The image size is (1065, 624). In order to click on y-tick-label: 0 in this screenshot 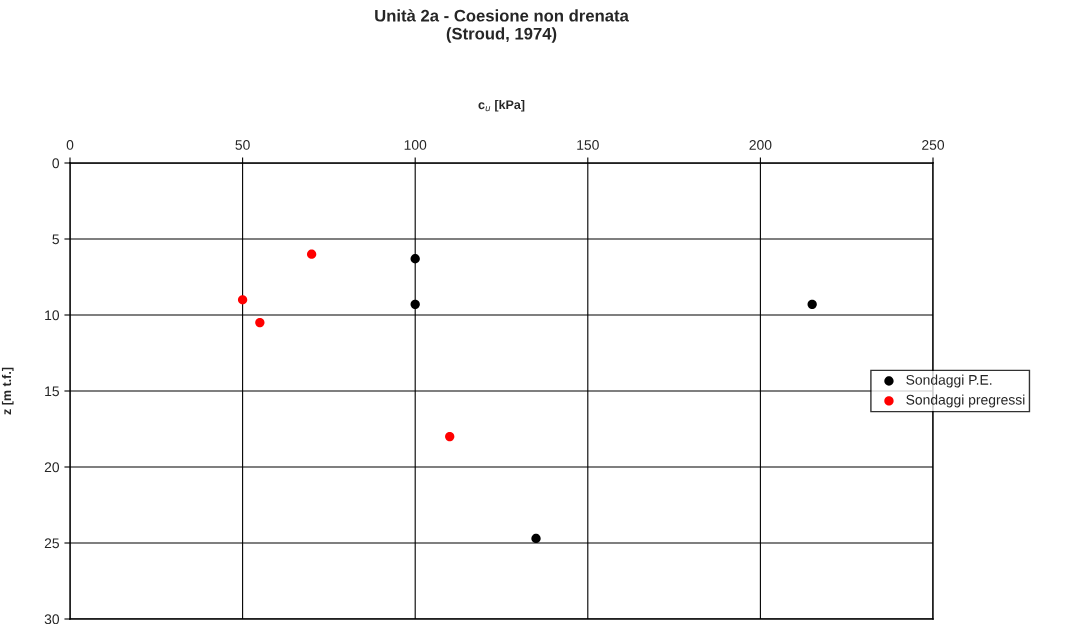, I will do `click(56, 163)`.